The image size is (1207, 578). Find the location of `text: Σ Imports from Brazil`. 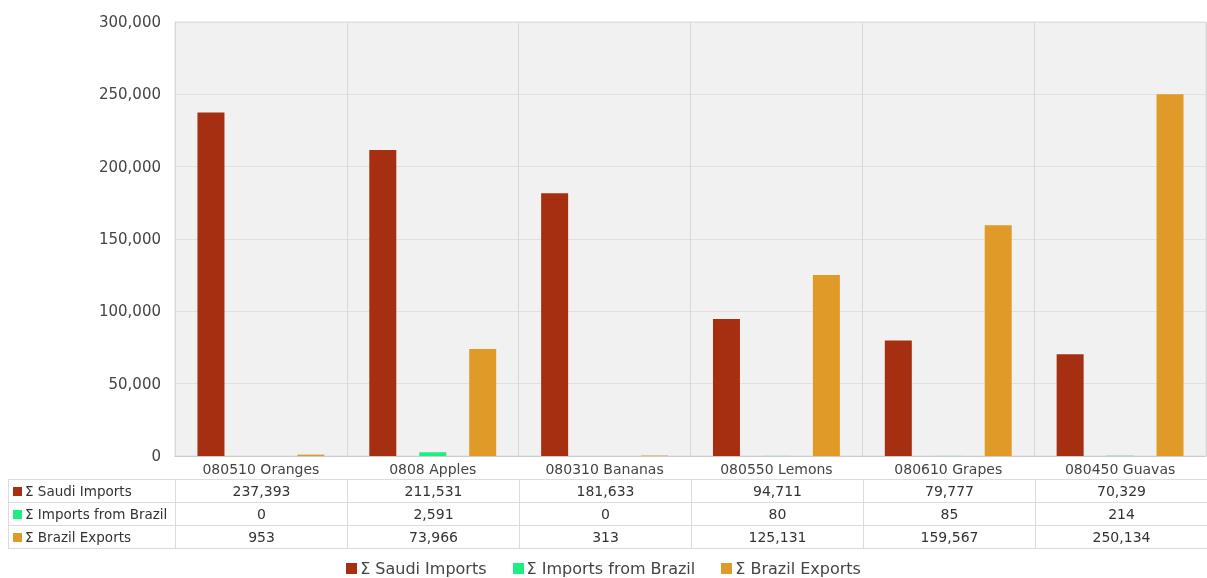

text: Σ Imports from Brazil is located at coordinates (96, 514).